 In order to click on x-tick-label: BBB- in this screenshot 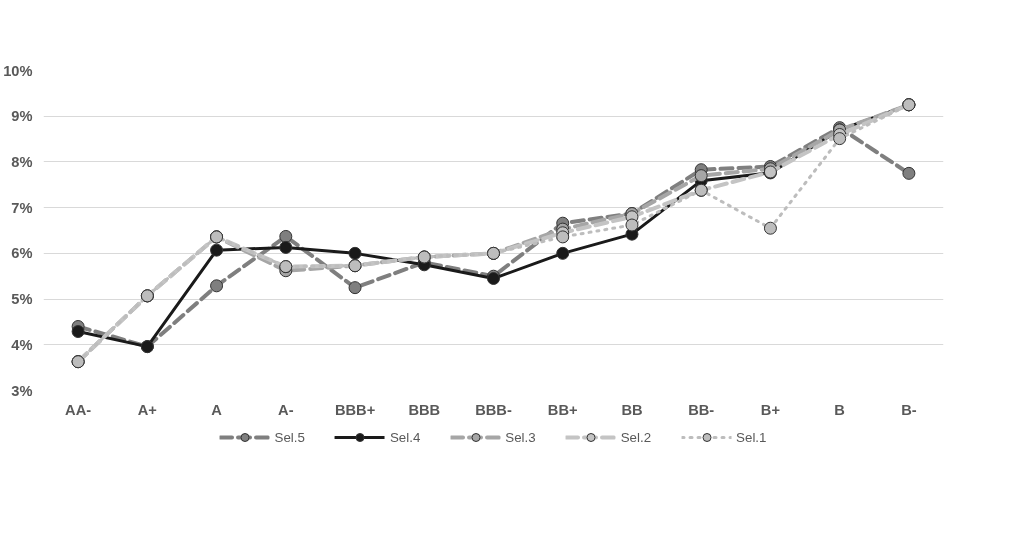, I will do `click(493, 409)`.